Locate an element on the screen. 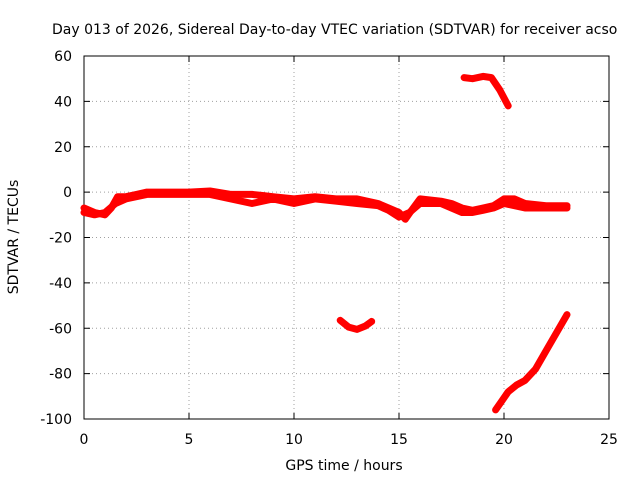  series-lower-rise is located at coordinates (531, 362).